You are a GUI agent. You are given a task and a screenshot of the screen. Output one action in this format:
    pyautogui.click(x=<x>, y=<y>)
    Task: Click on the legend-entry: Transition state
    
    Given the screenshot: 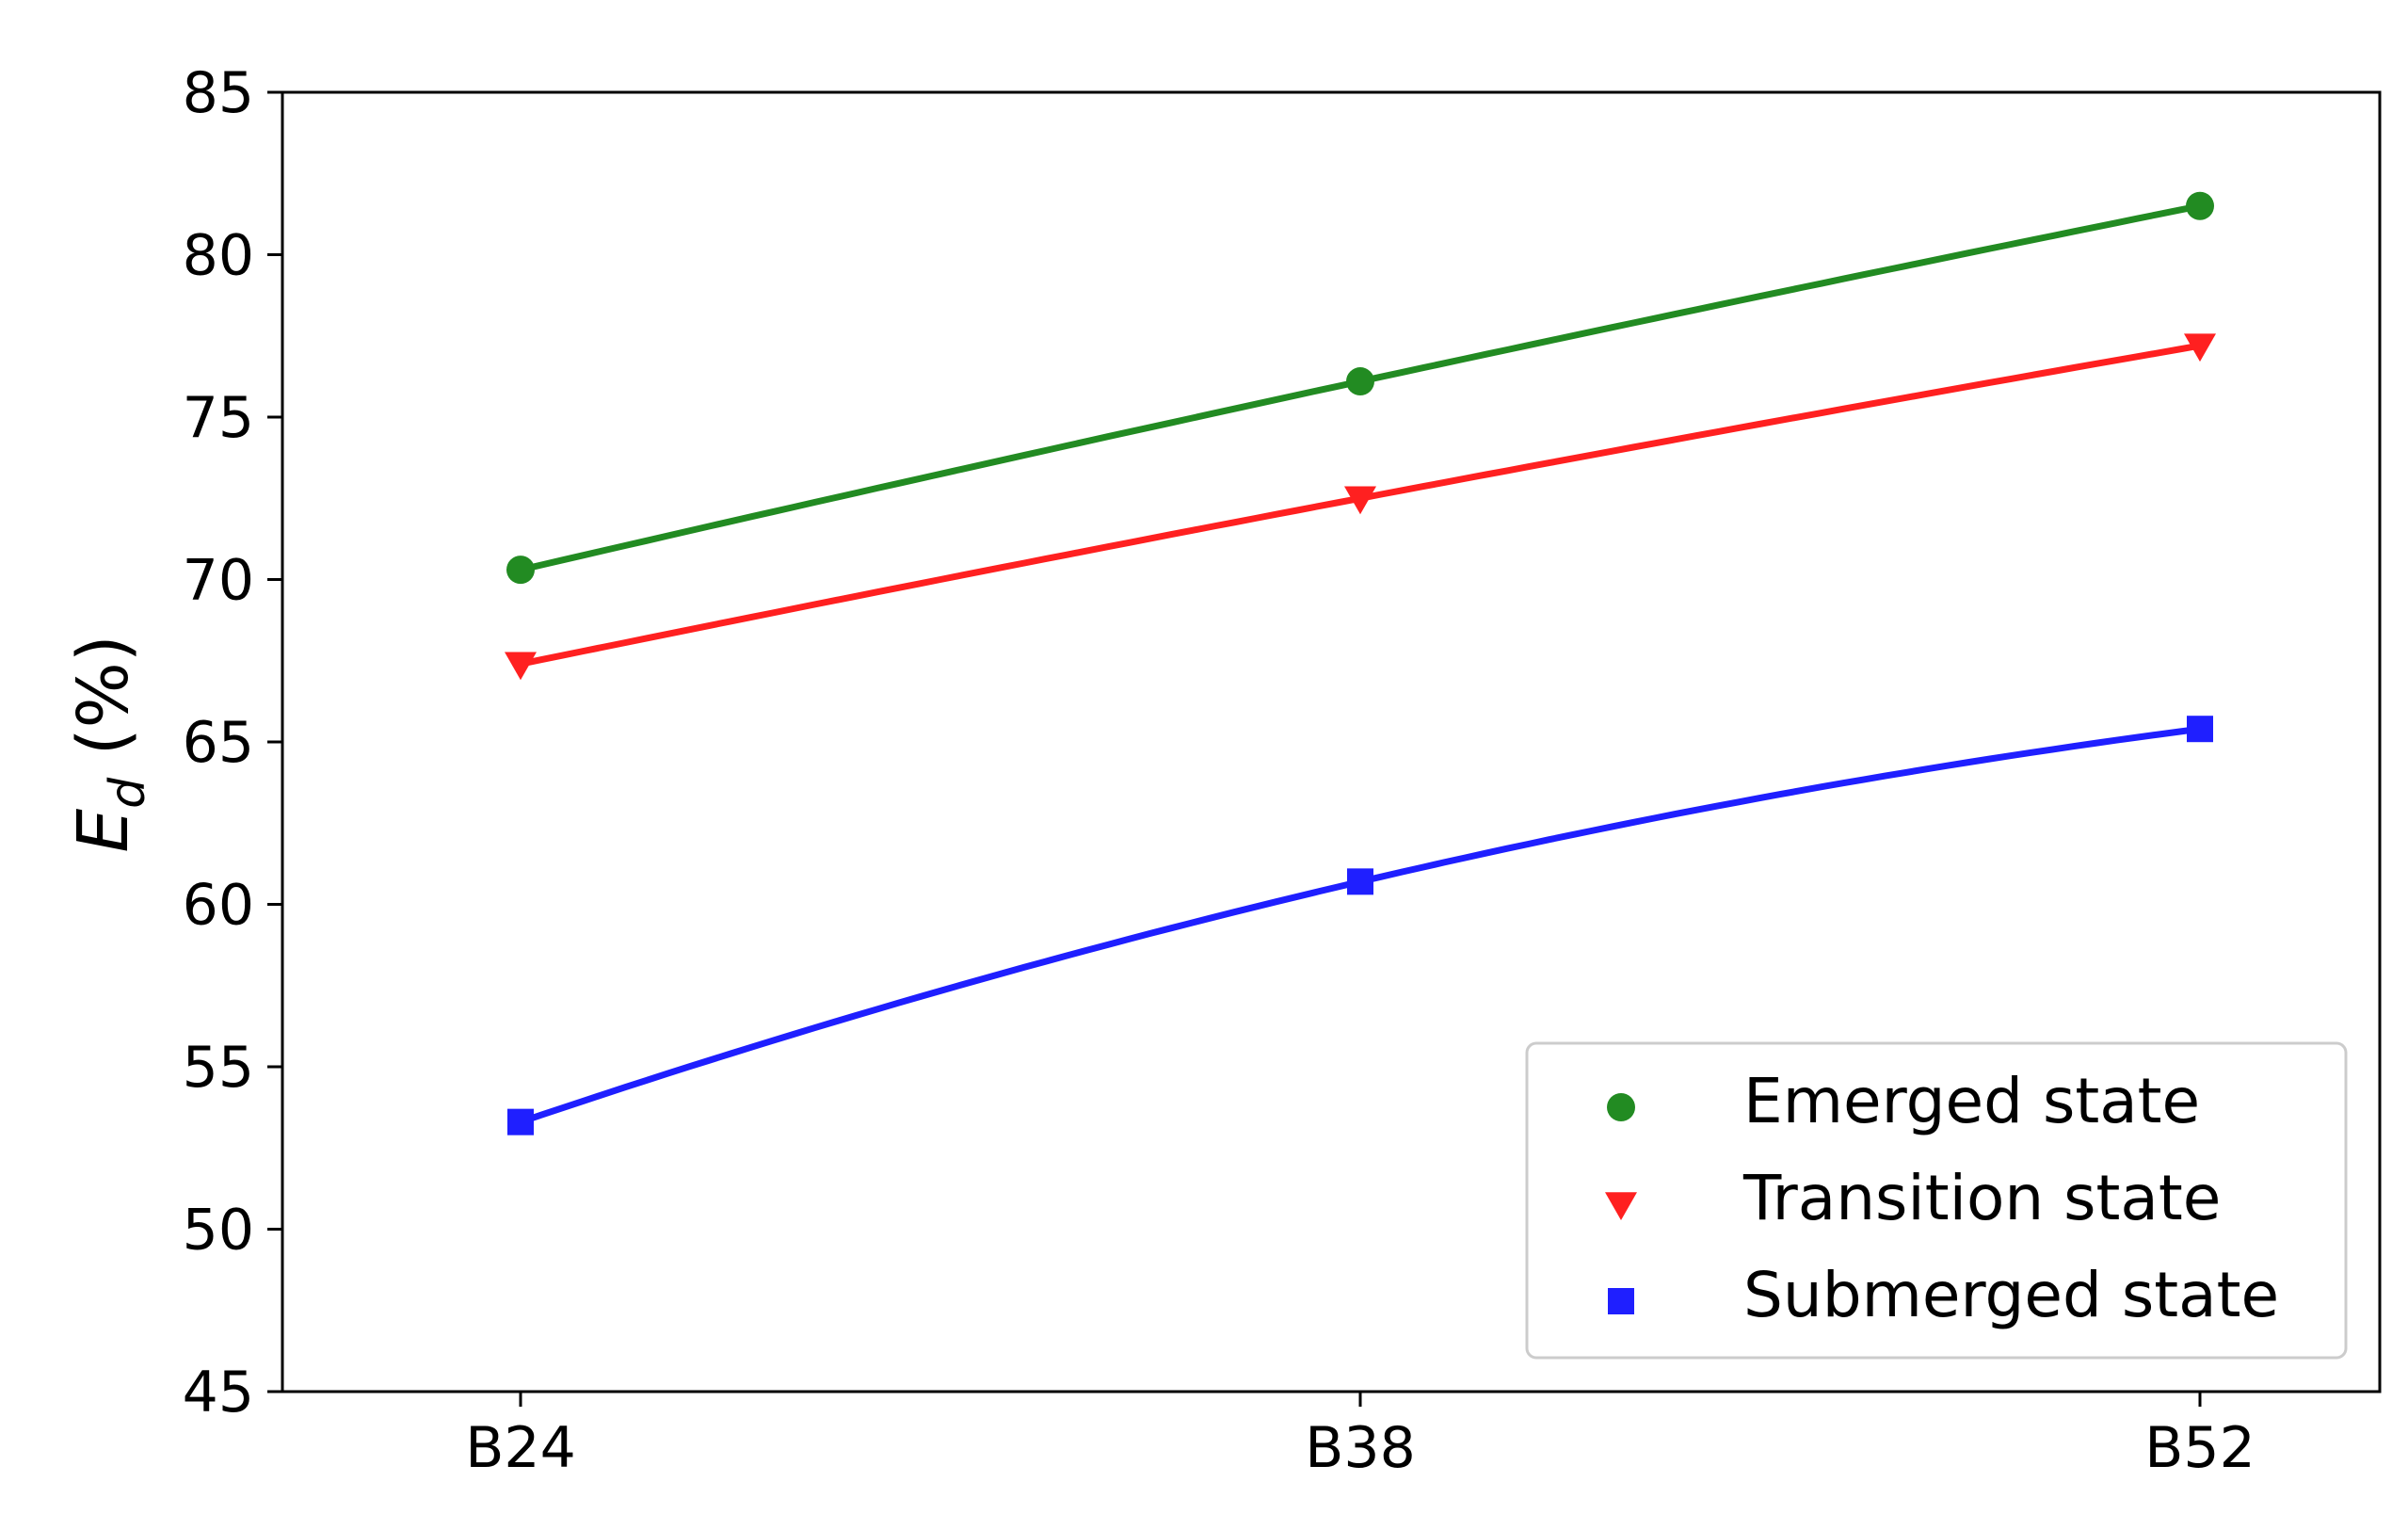 What is the action you would take?
    pyautogui.click(x=1913, y=1198)
    